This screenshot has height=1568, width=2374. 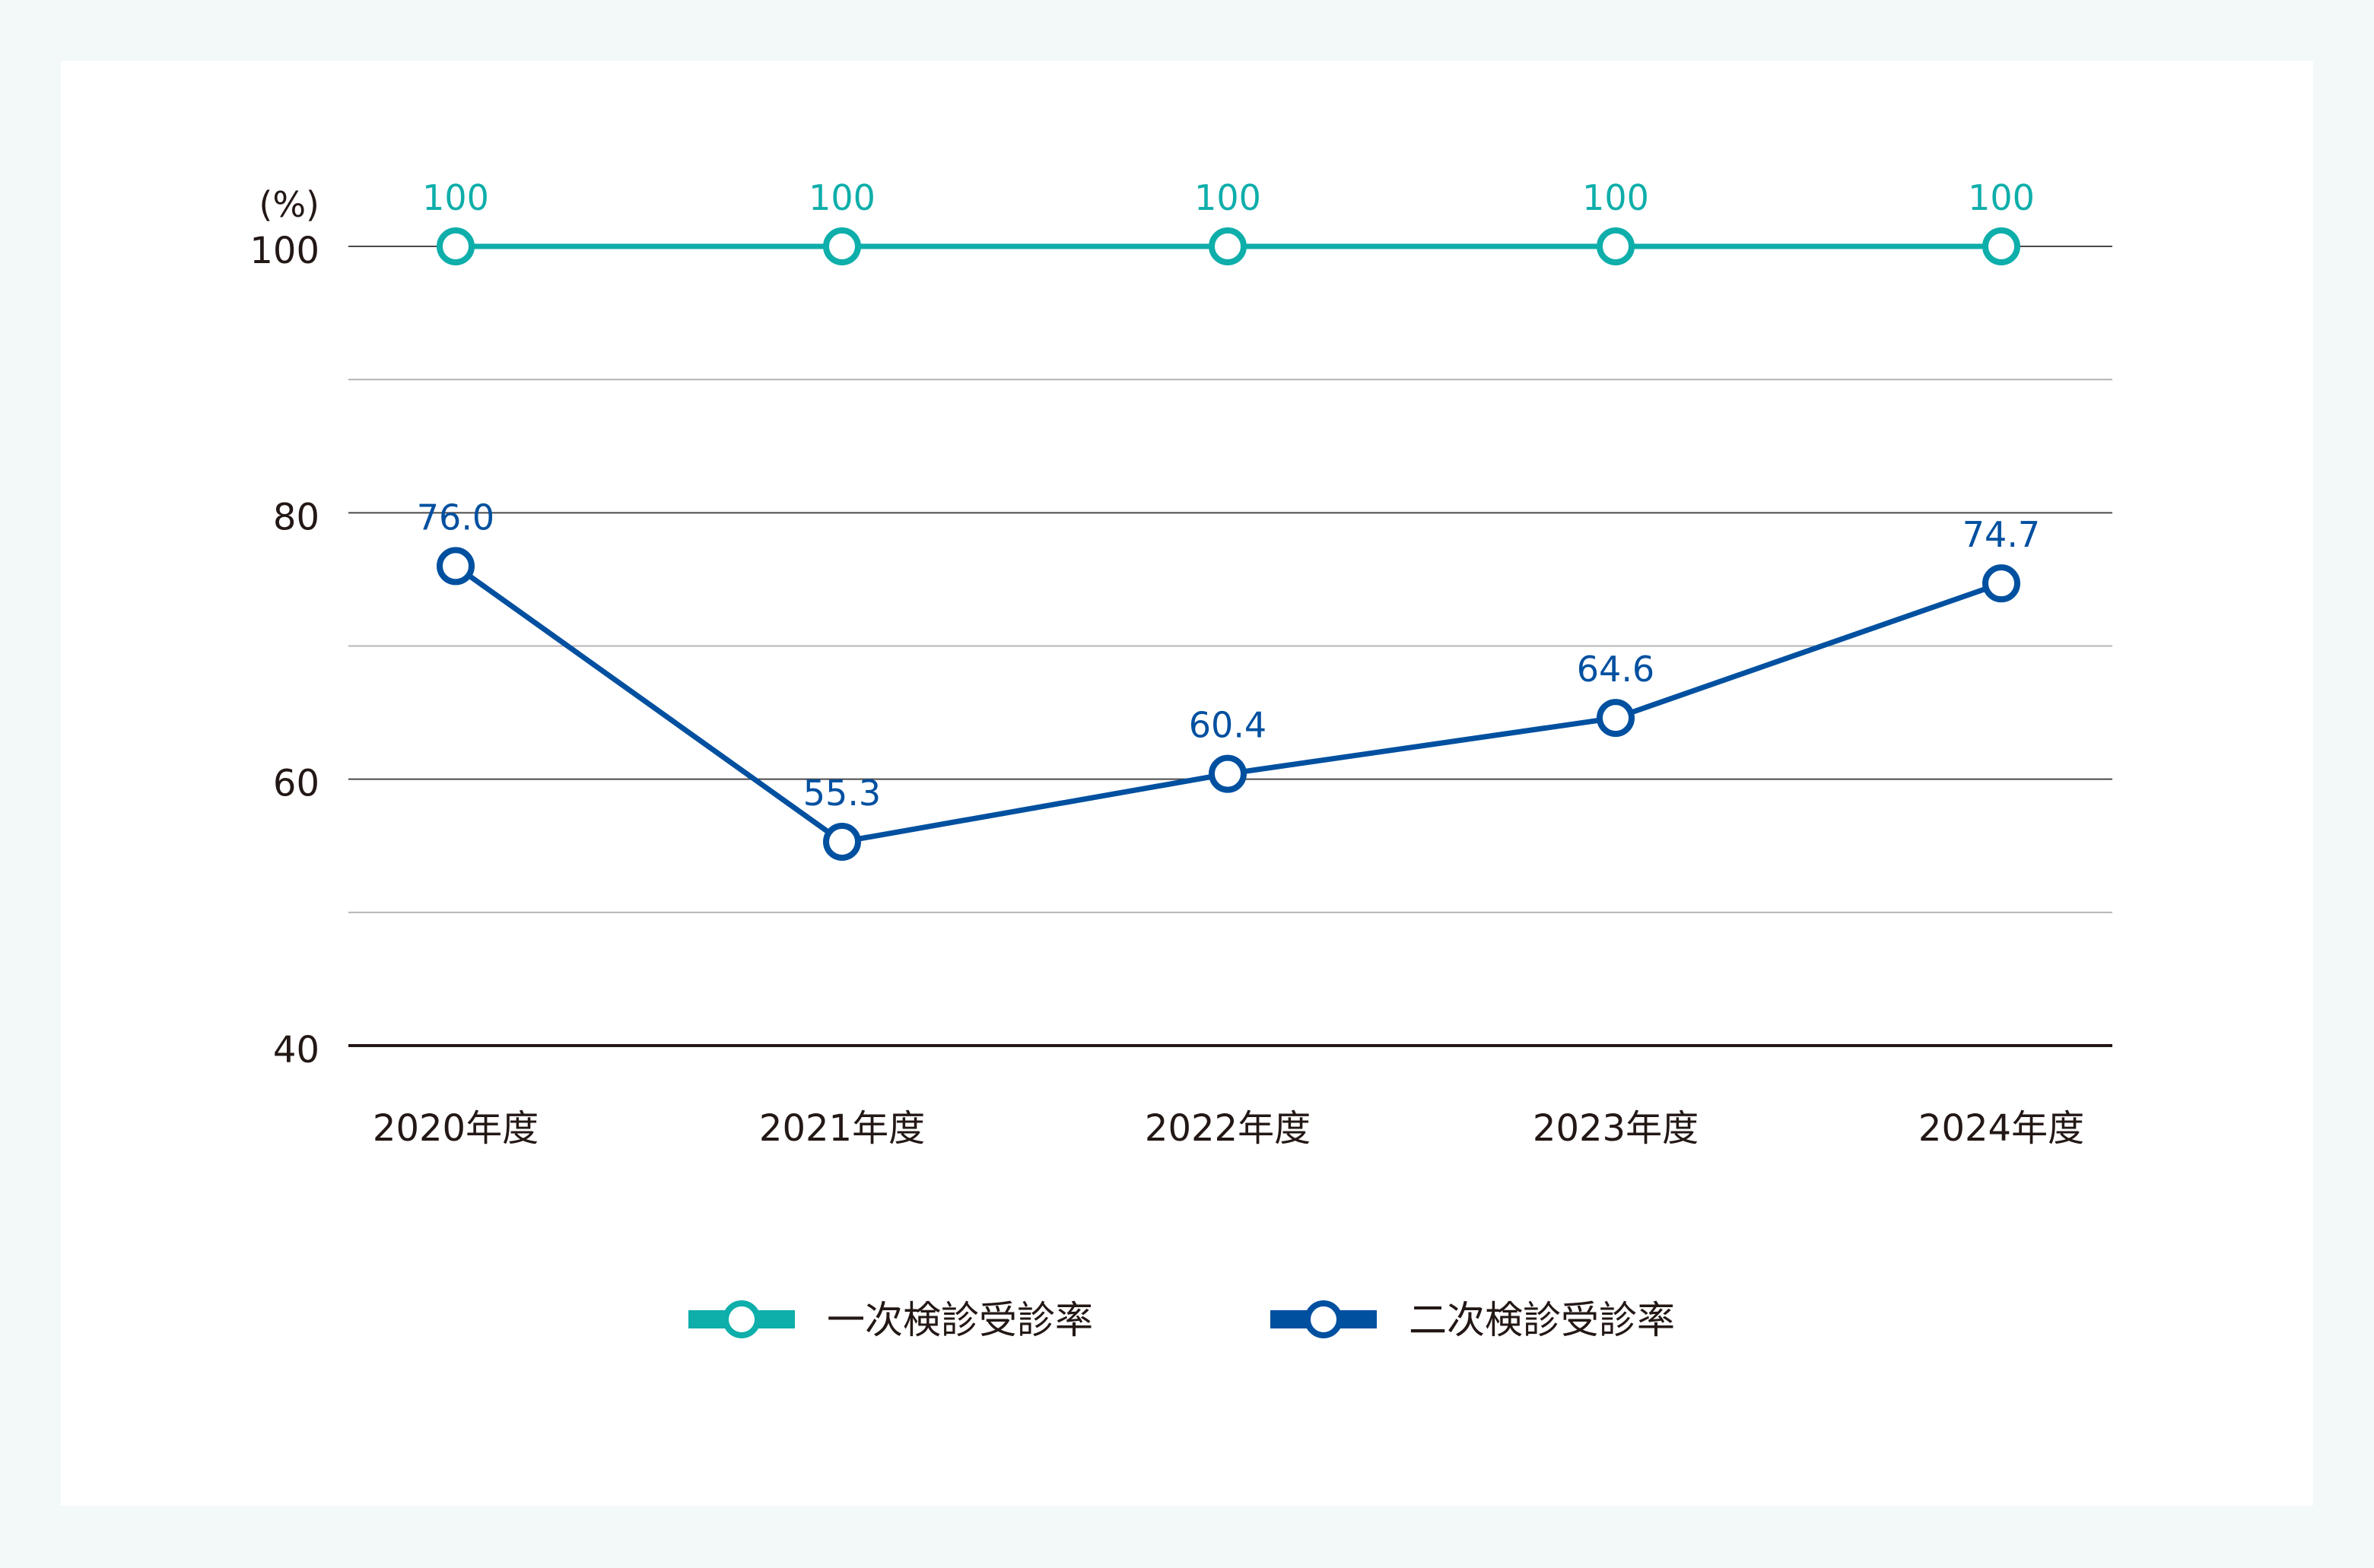 I want to click on legend-label: 二次検診受診率, so click(x=1542, y=1320).